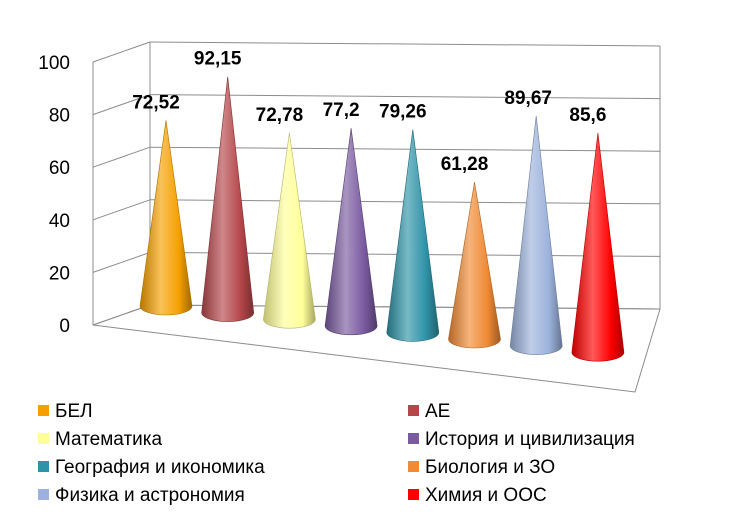 The image size is (748, 522). Describe the element at coordinates (54, 195) in the screenshot. I see `y-axis: 0 20 40 60 80 100` at that location.